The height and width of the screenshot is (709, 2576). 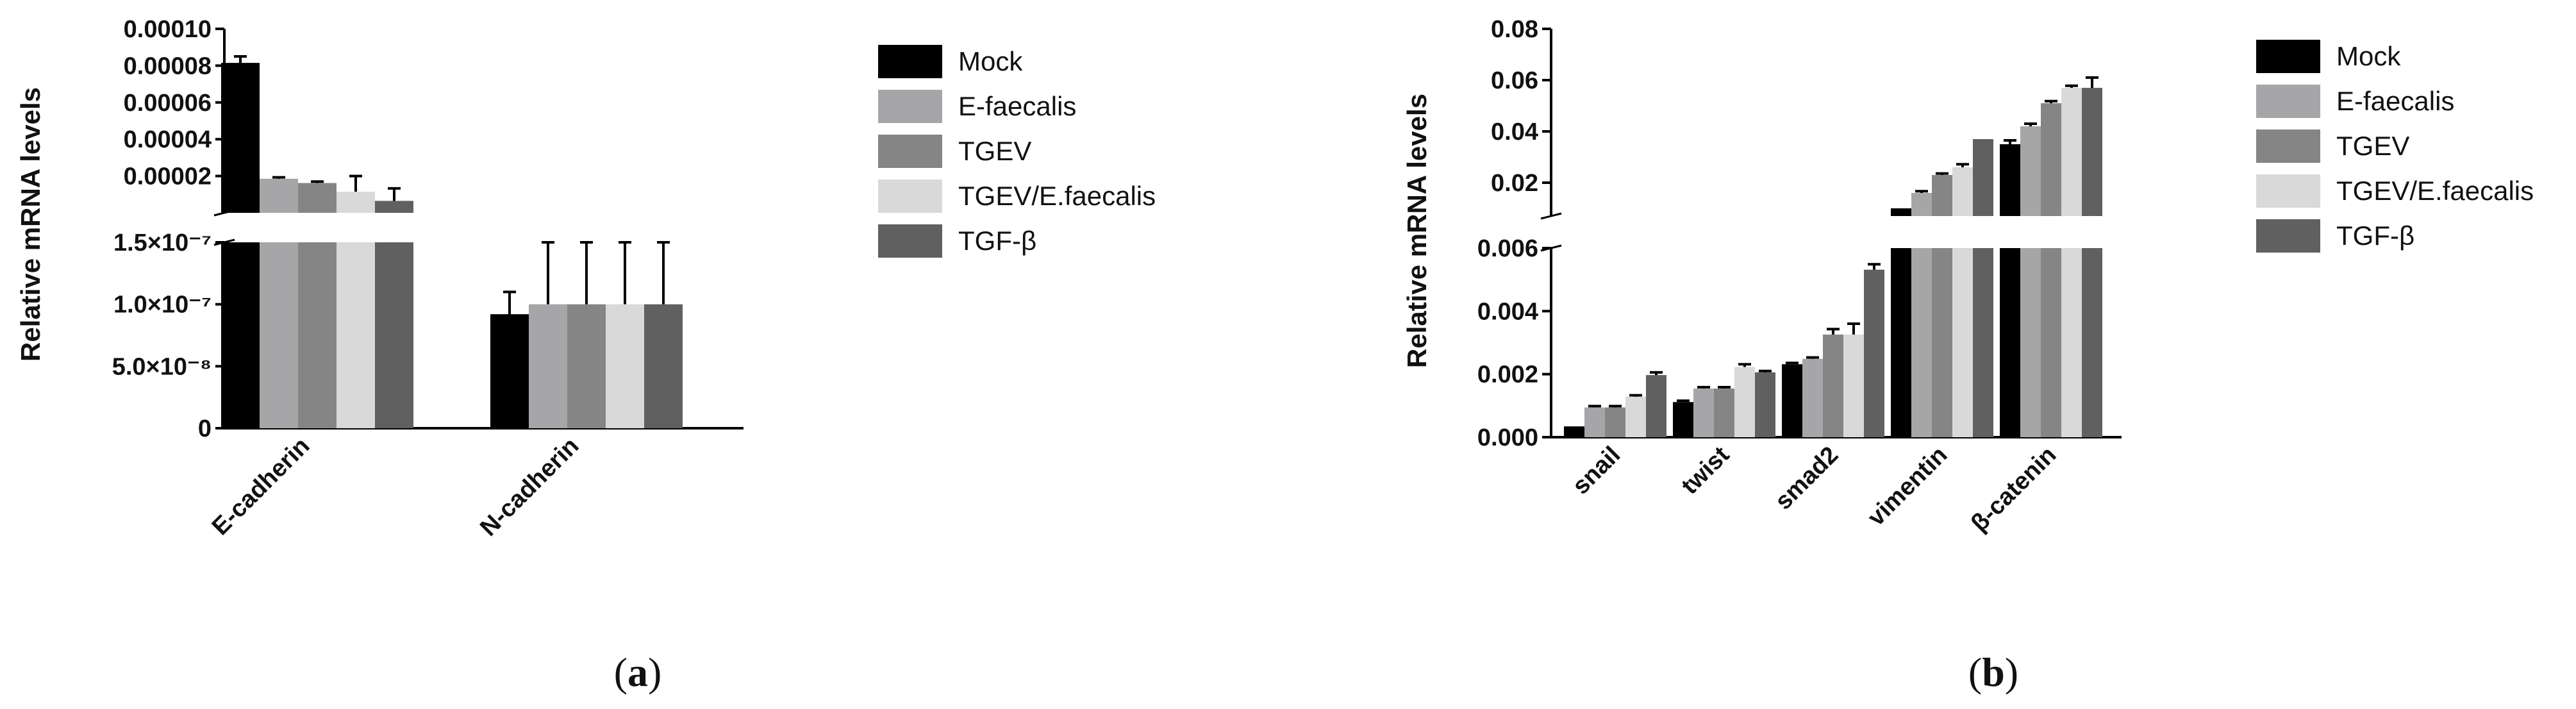 I want to click on x-tick-snail: snail, so click(x=1596, y=471).